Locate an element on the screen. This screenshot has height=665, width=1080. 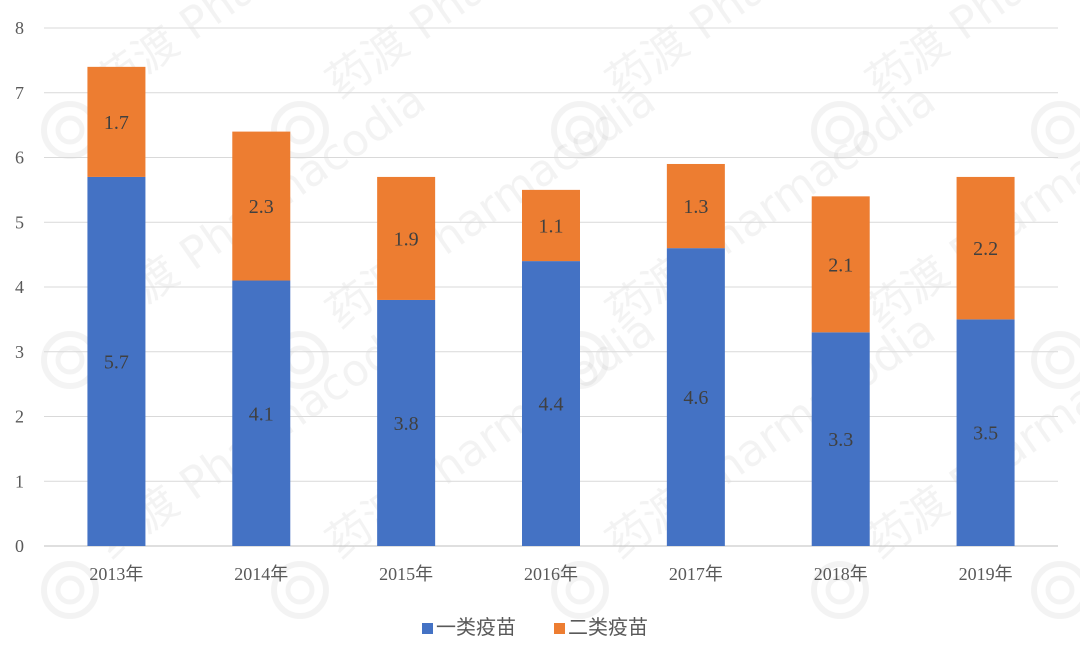
legend: 一类疫苗 二类疫苗 is located at coordinates (535, 627).